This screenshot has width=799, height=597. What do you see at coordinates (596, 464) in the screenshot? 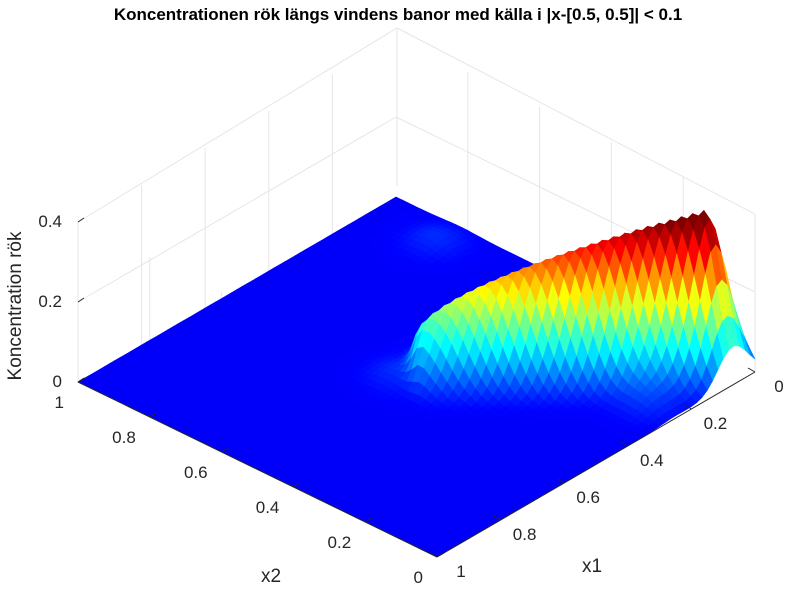
I see `x1-axis-line` at bounding box center [596, 464].